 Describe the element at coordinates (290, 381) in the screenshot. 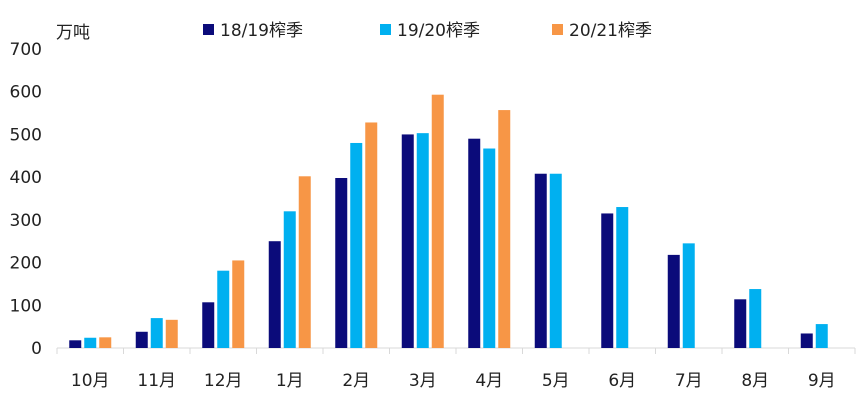

I see `x-tick-label: 1月` at that location.